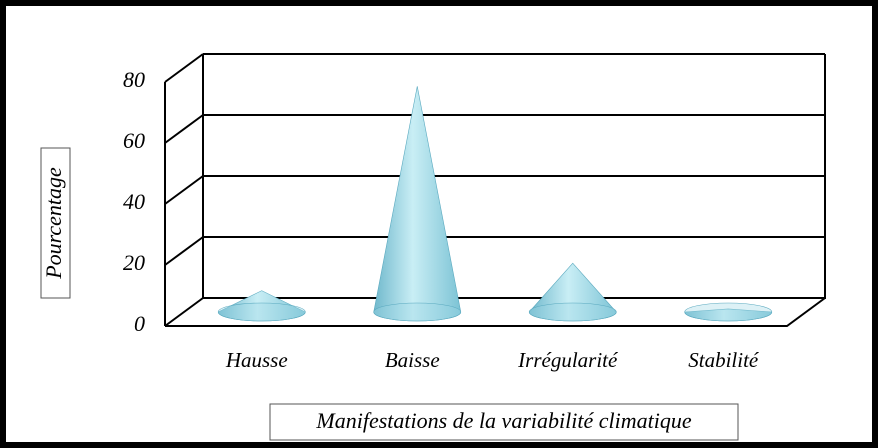 This screenshot has height=448, width=878. I want to click on y-tick-label: 20, so click(134, 262).